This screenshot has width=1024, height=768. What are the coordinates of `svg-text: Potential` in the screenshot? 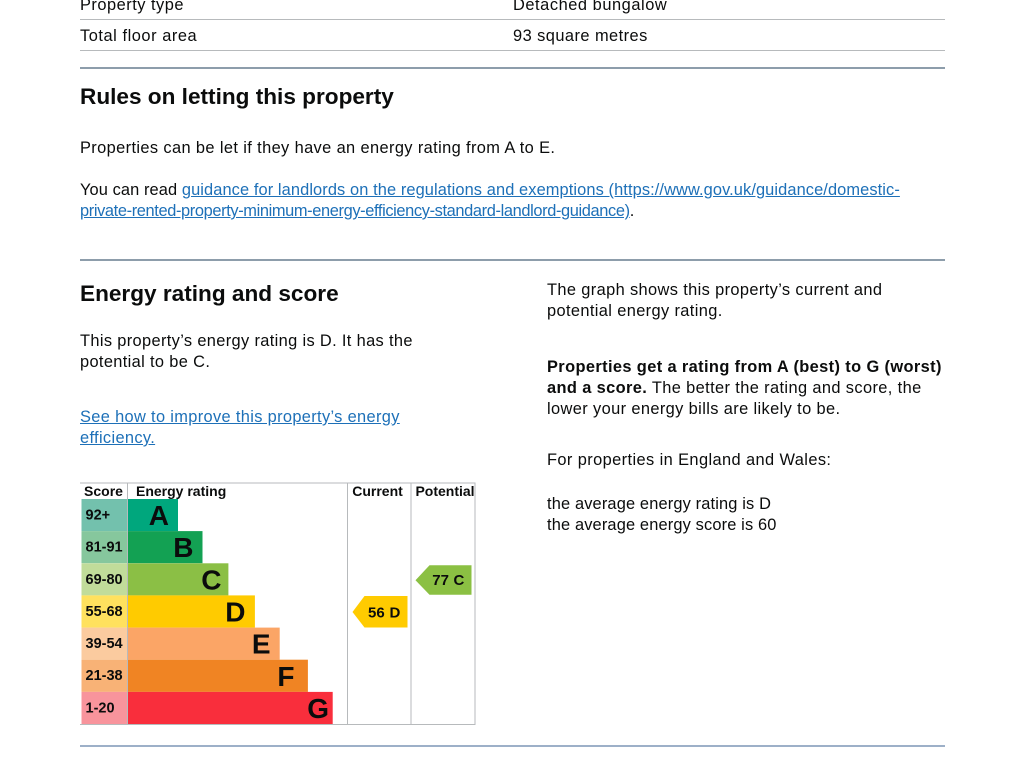 It's located at (444, 491).